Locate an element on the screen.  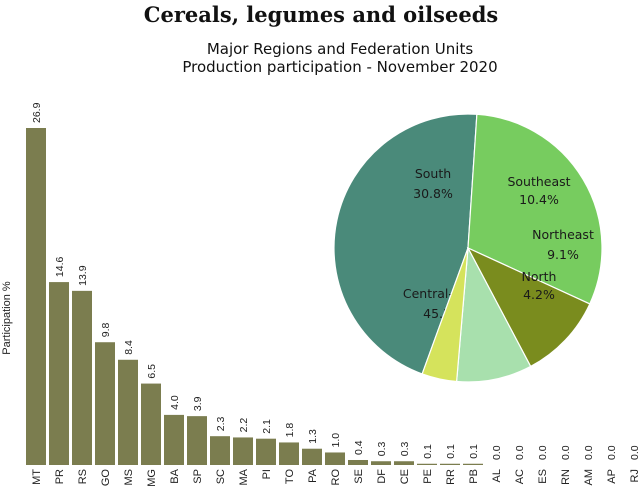
x-tick-label: MA is located at coordinates (244, 476).